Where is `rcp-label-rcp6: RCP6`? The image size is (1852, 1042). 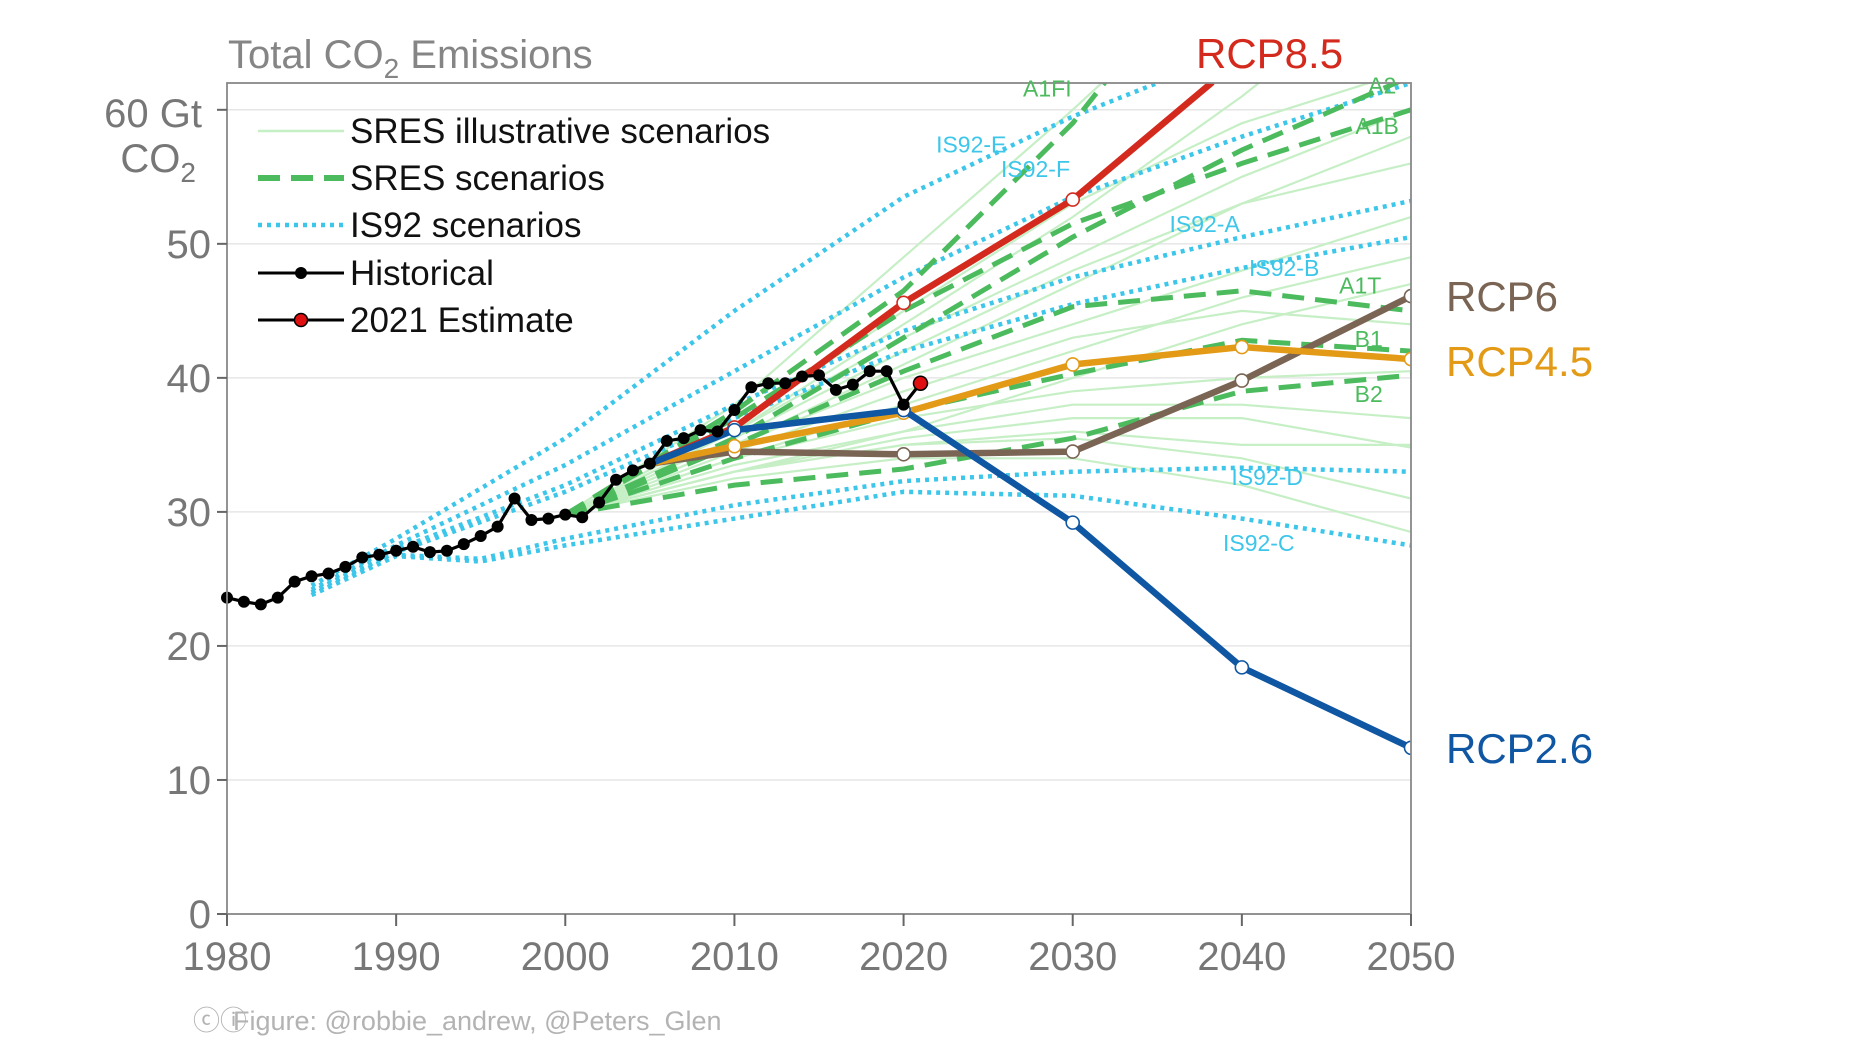 rcp-label-rcp6: RCP6 is located at coordinates (1502, 296).